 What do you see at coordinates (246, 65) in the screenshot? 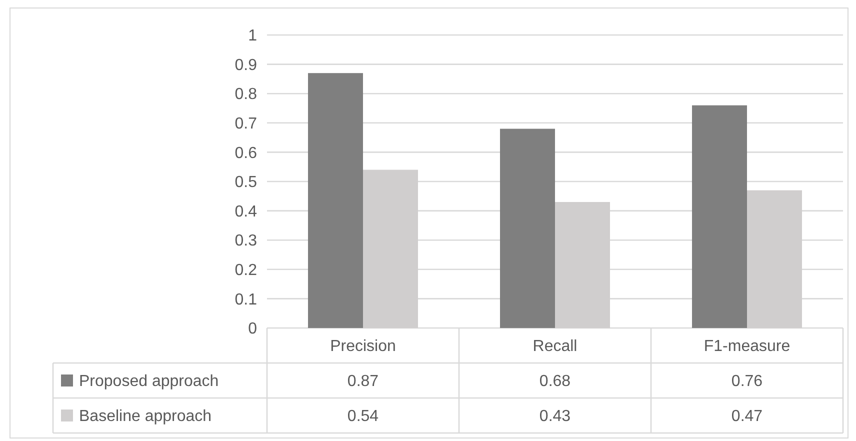
I see `y-tick-label: 0.9` at bounding box center [246, 65].